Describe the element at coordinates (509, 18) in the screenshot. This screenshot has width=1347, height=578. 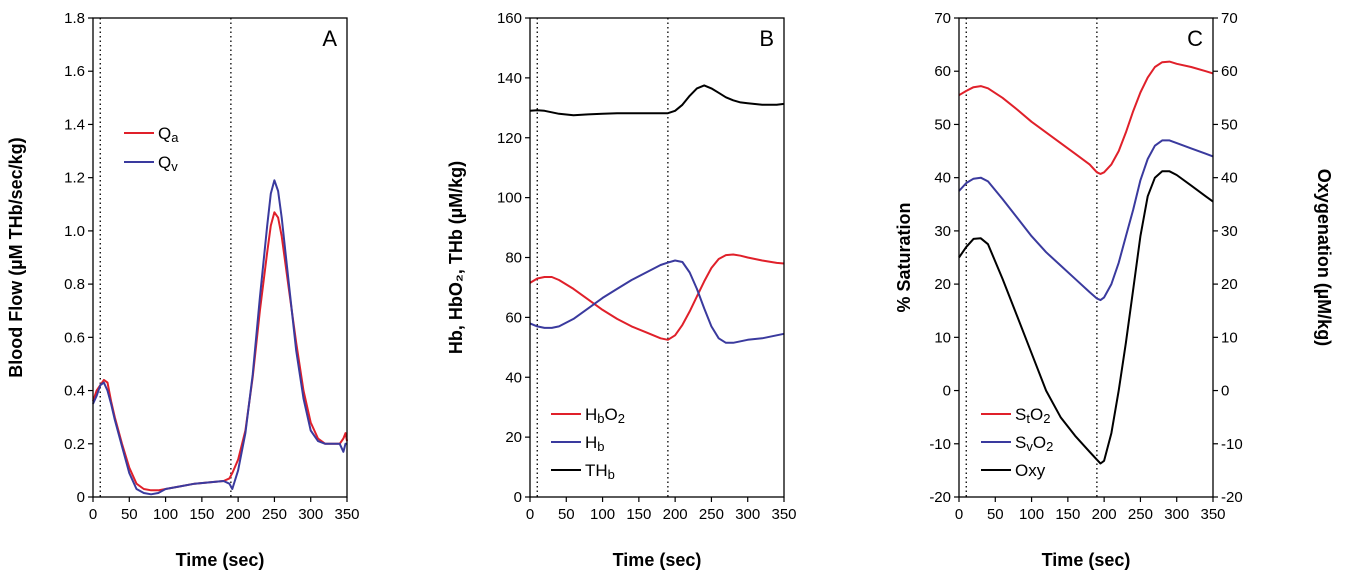
I see `y-tick-label: 160` at that location.